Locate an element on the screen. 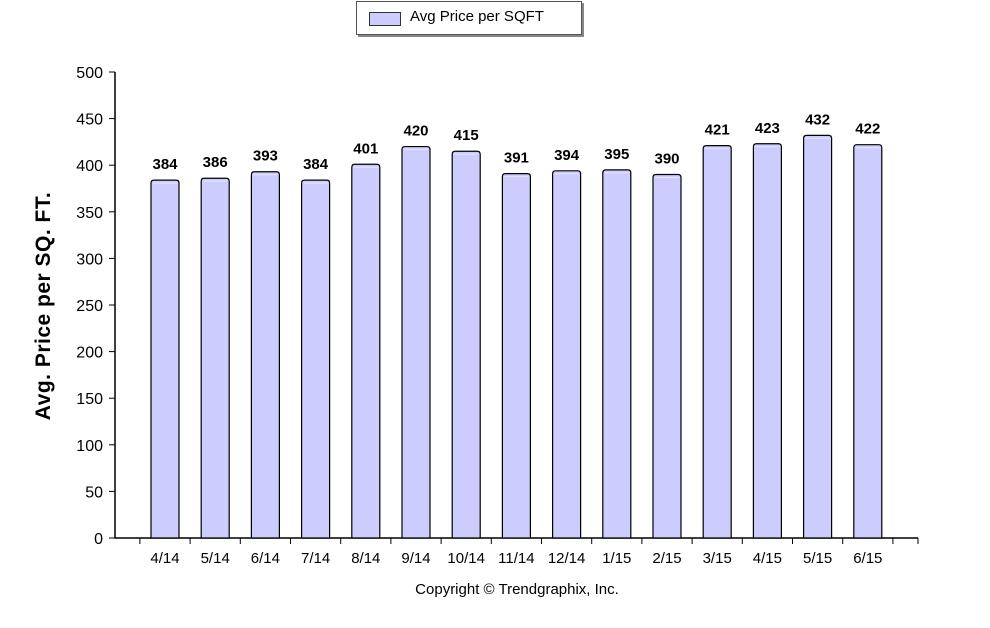 The image size is (990, 628). data-label: 415 is located at coordinates (466, 135).